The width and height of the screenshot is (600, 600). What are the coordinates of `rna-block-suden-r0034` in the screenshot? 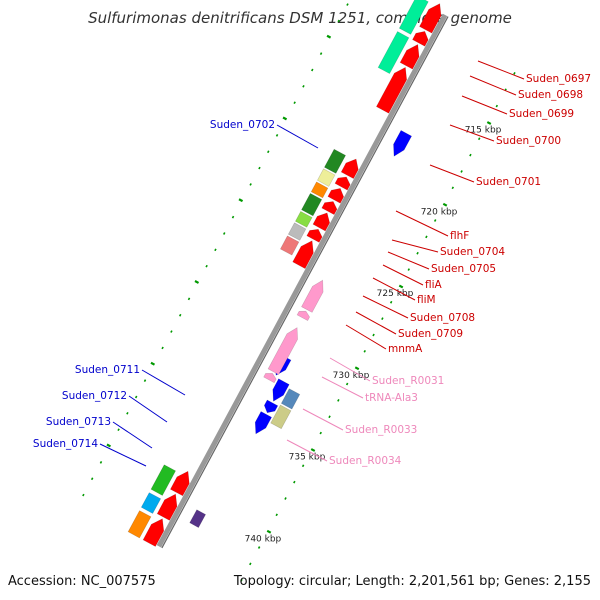 It's located at (270, 378).